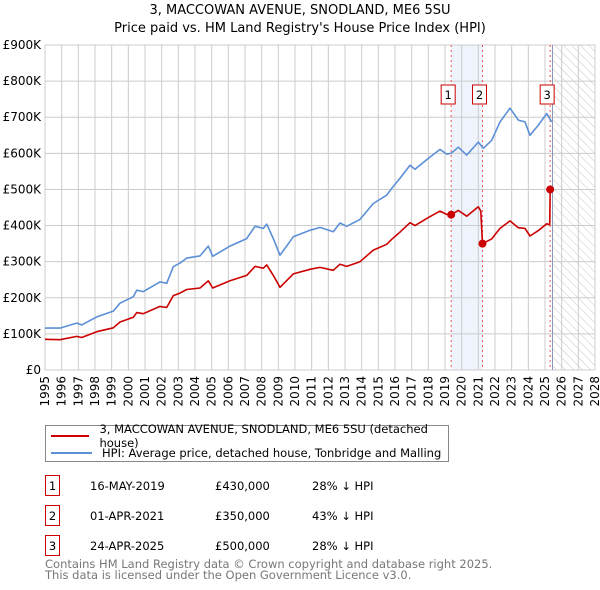 The height and width of the screenshot is (590, 600). I want to click on sale-label-number: 2, so click(479, 95).